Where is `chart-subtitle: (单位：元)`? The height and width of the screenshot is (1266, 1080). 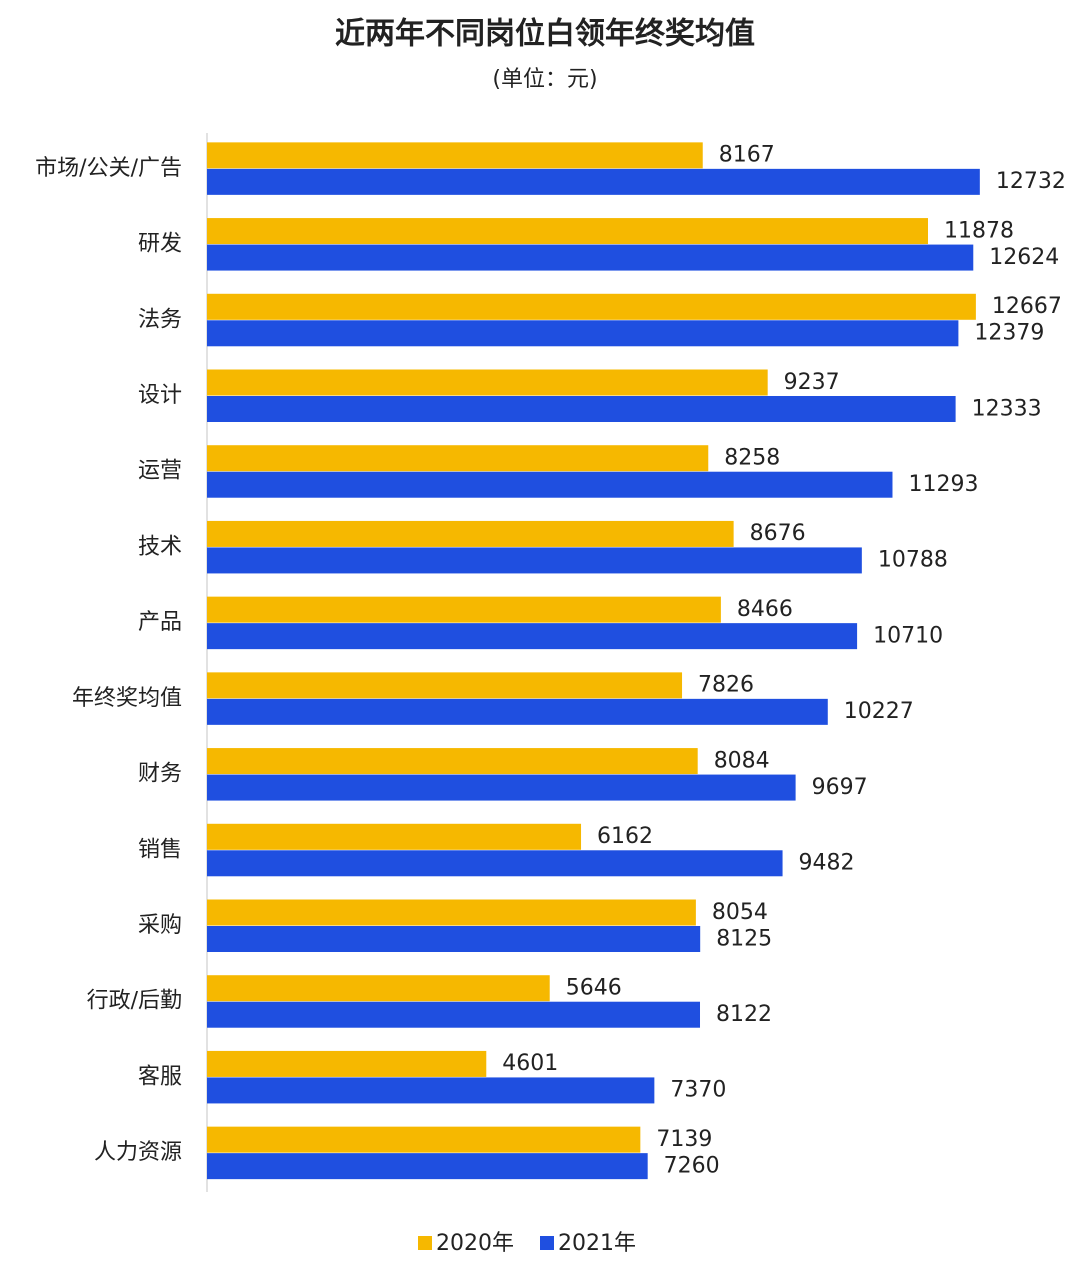 chart-subtitle: (单位：元) is located at coordinates (544, 79).